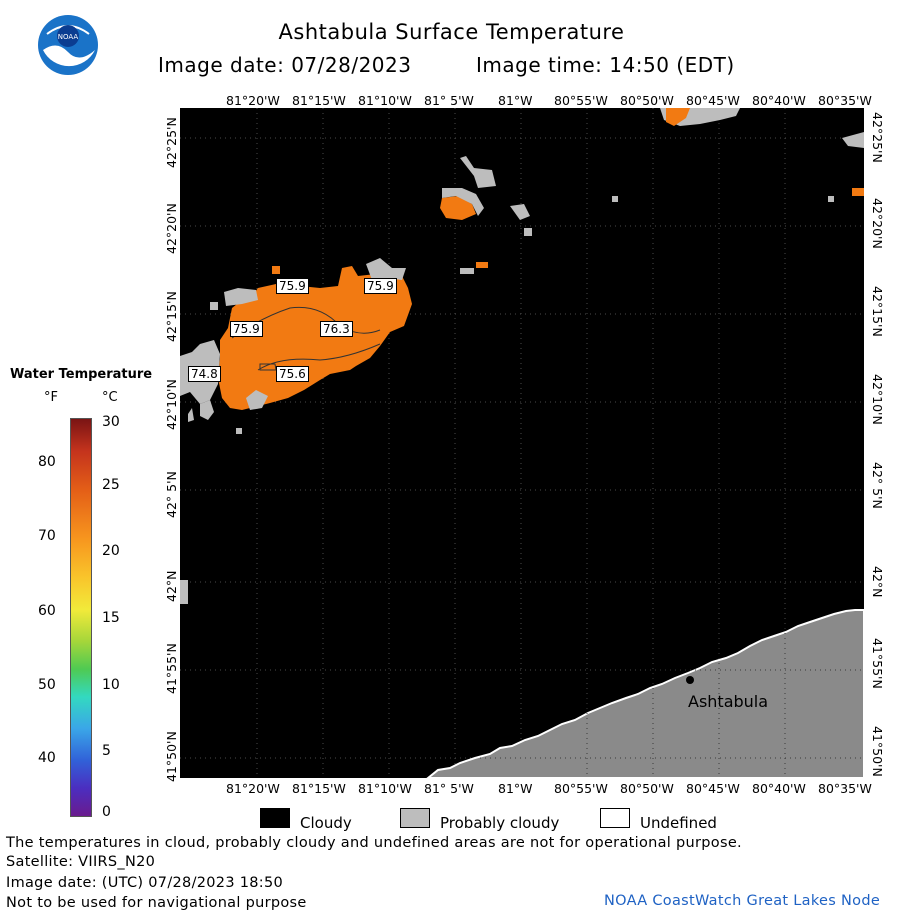  What do you see at coordinates (81, 862) in the screenshot?
I see `footer-satellite: Satellite: VIIRS_N20` at bounding box center [81, 862].